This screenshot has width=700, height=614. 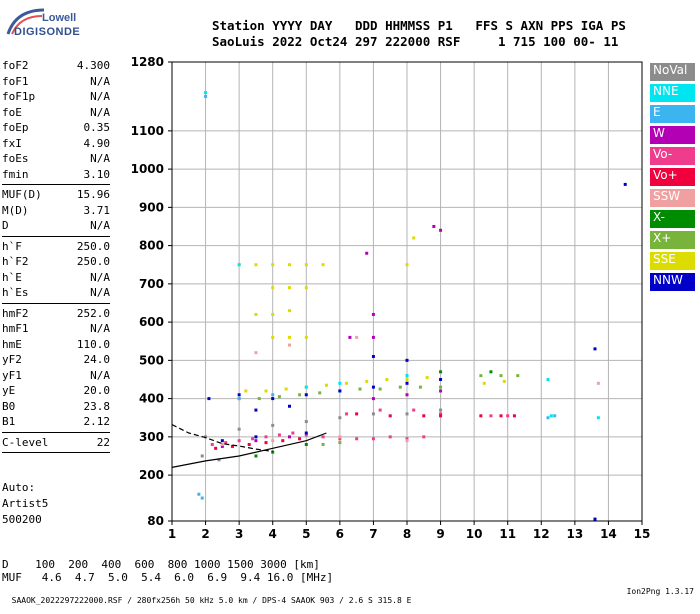 What do you see at coordinates (103, 442) in the screenshot?
I see `param-value: 22` at bounding box center [103, 442].